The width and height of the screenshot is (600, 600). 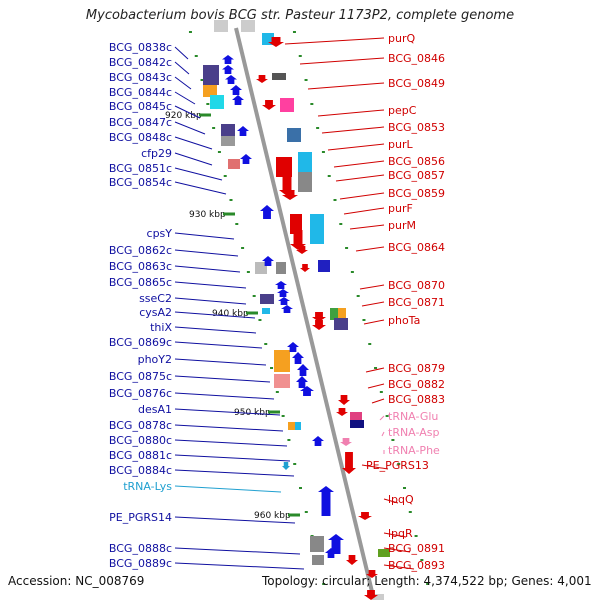 What do you see at coordinates (140, 563) in the screenshot?
I see `gene-label-left: BCG_0889c` at bounding box center [140, 563].